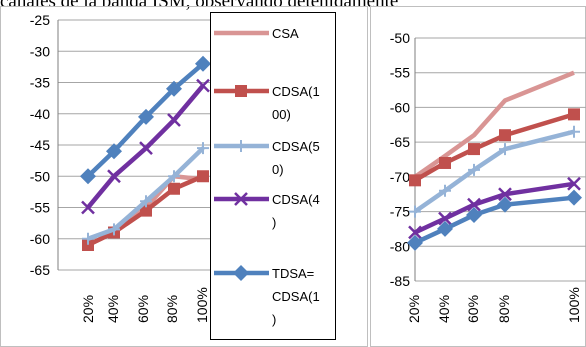 The image size is (586, 347). I want to click on y-tick-label: -30, so click(40, 51).